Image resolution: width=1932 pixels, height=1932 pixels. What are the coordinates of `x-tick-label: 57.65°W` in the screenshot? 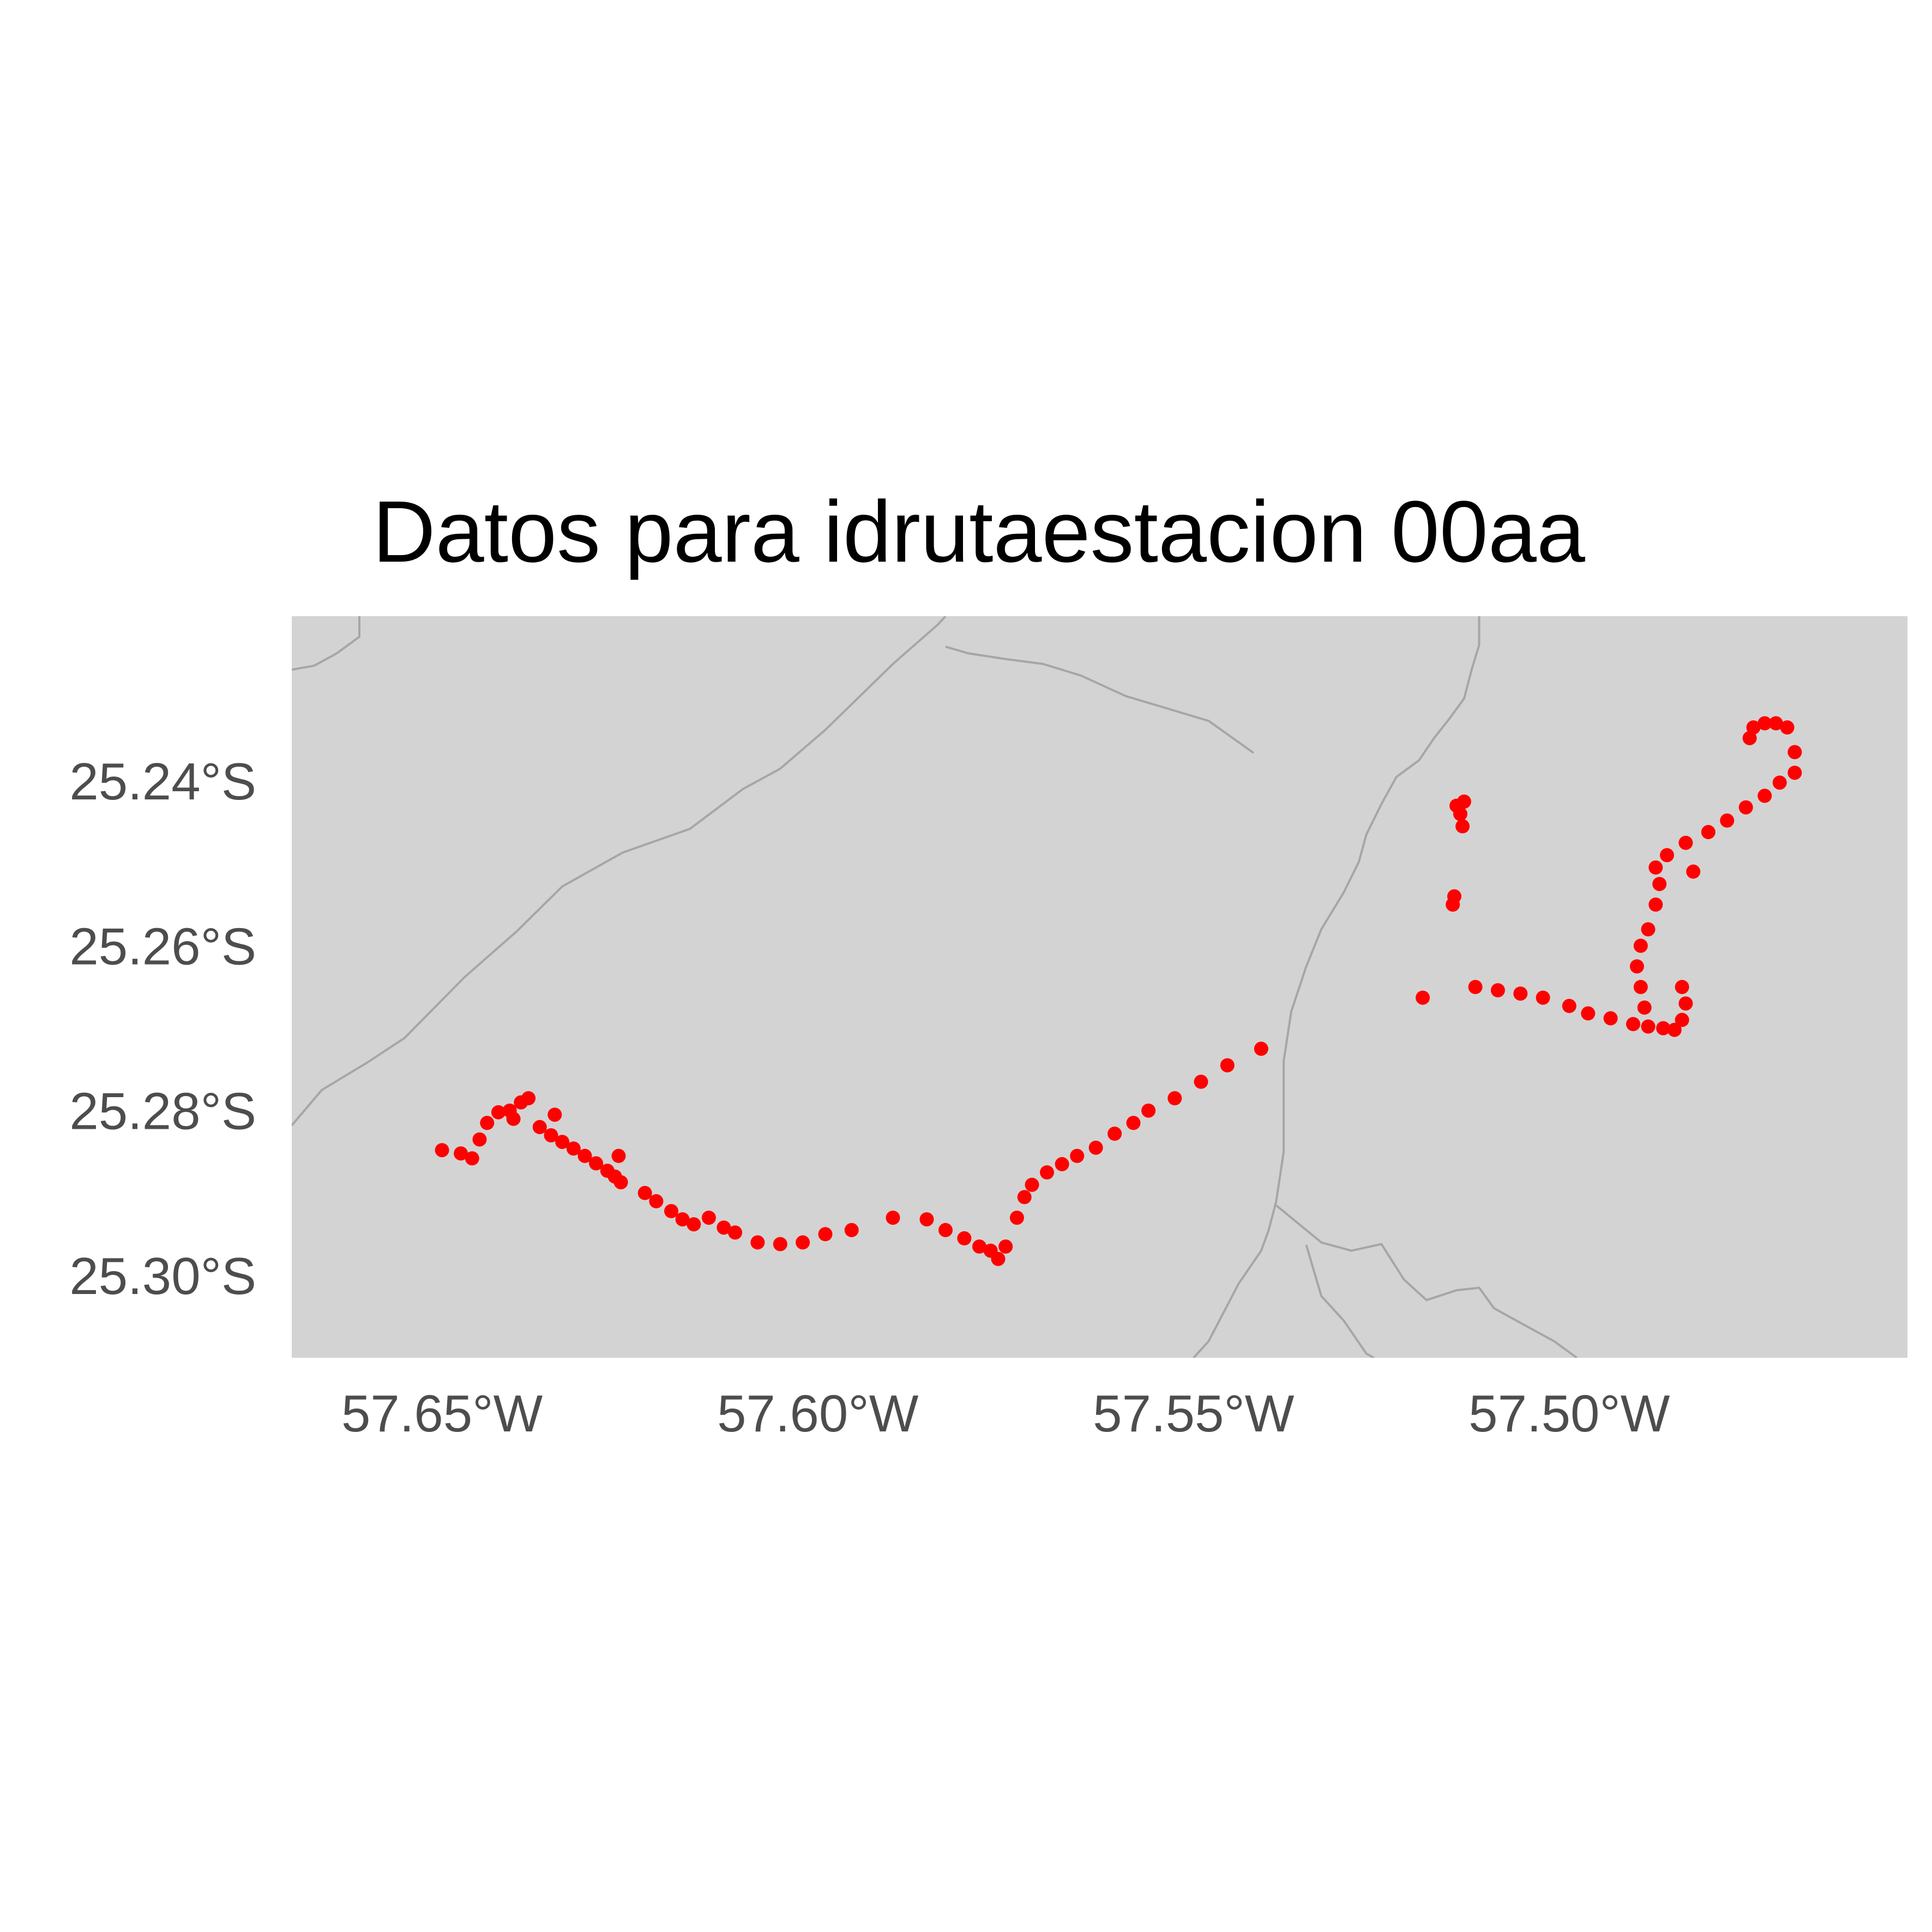 It's located at (442, 1414).